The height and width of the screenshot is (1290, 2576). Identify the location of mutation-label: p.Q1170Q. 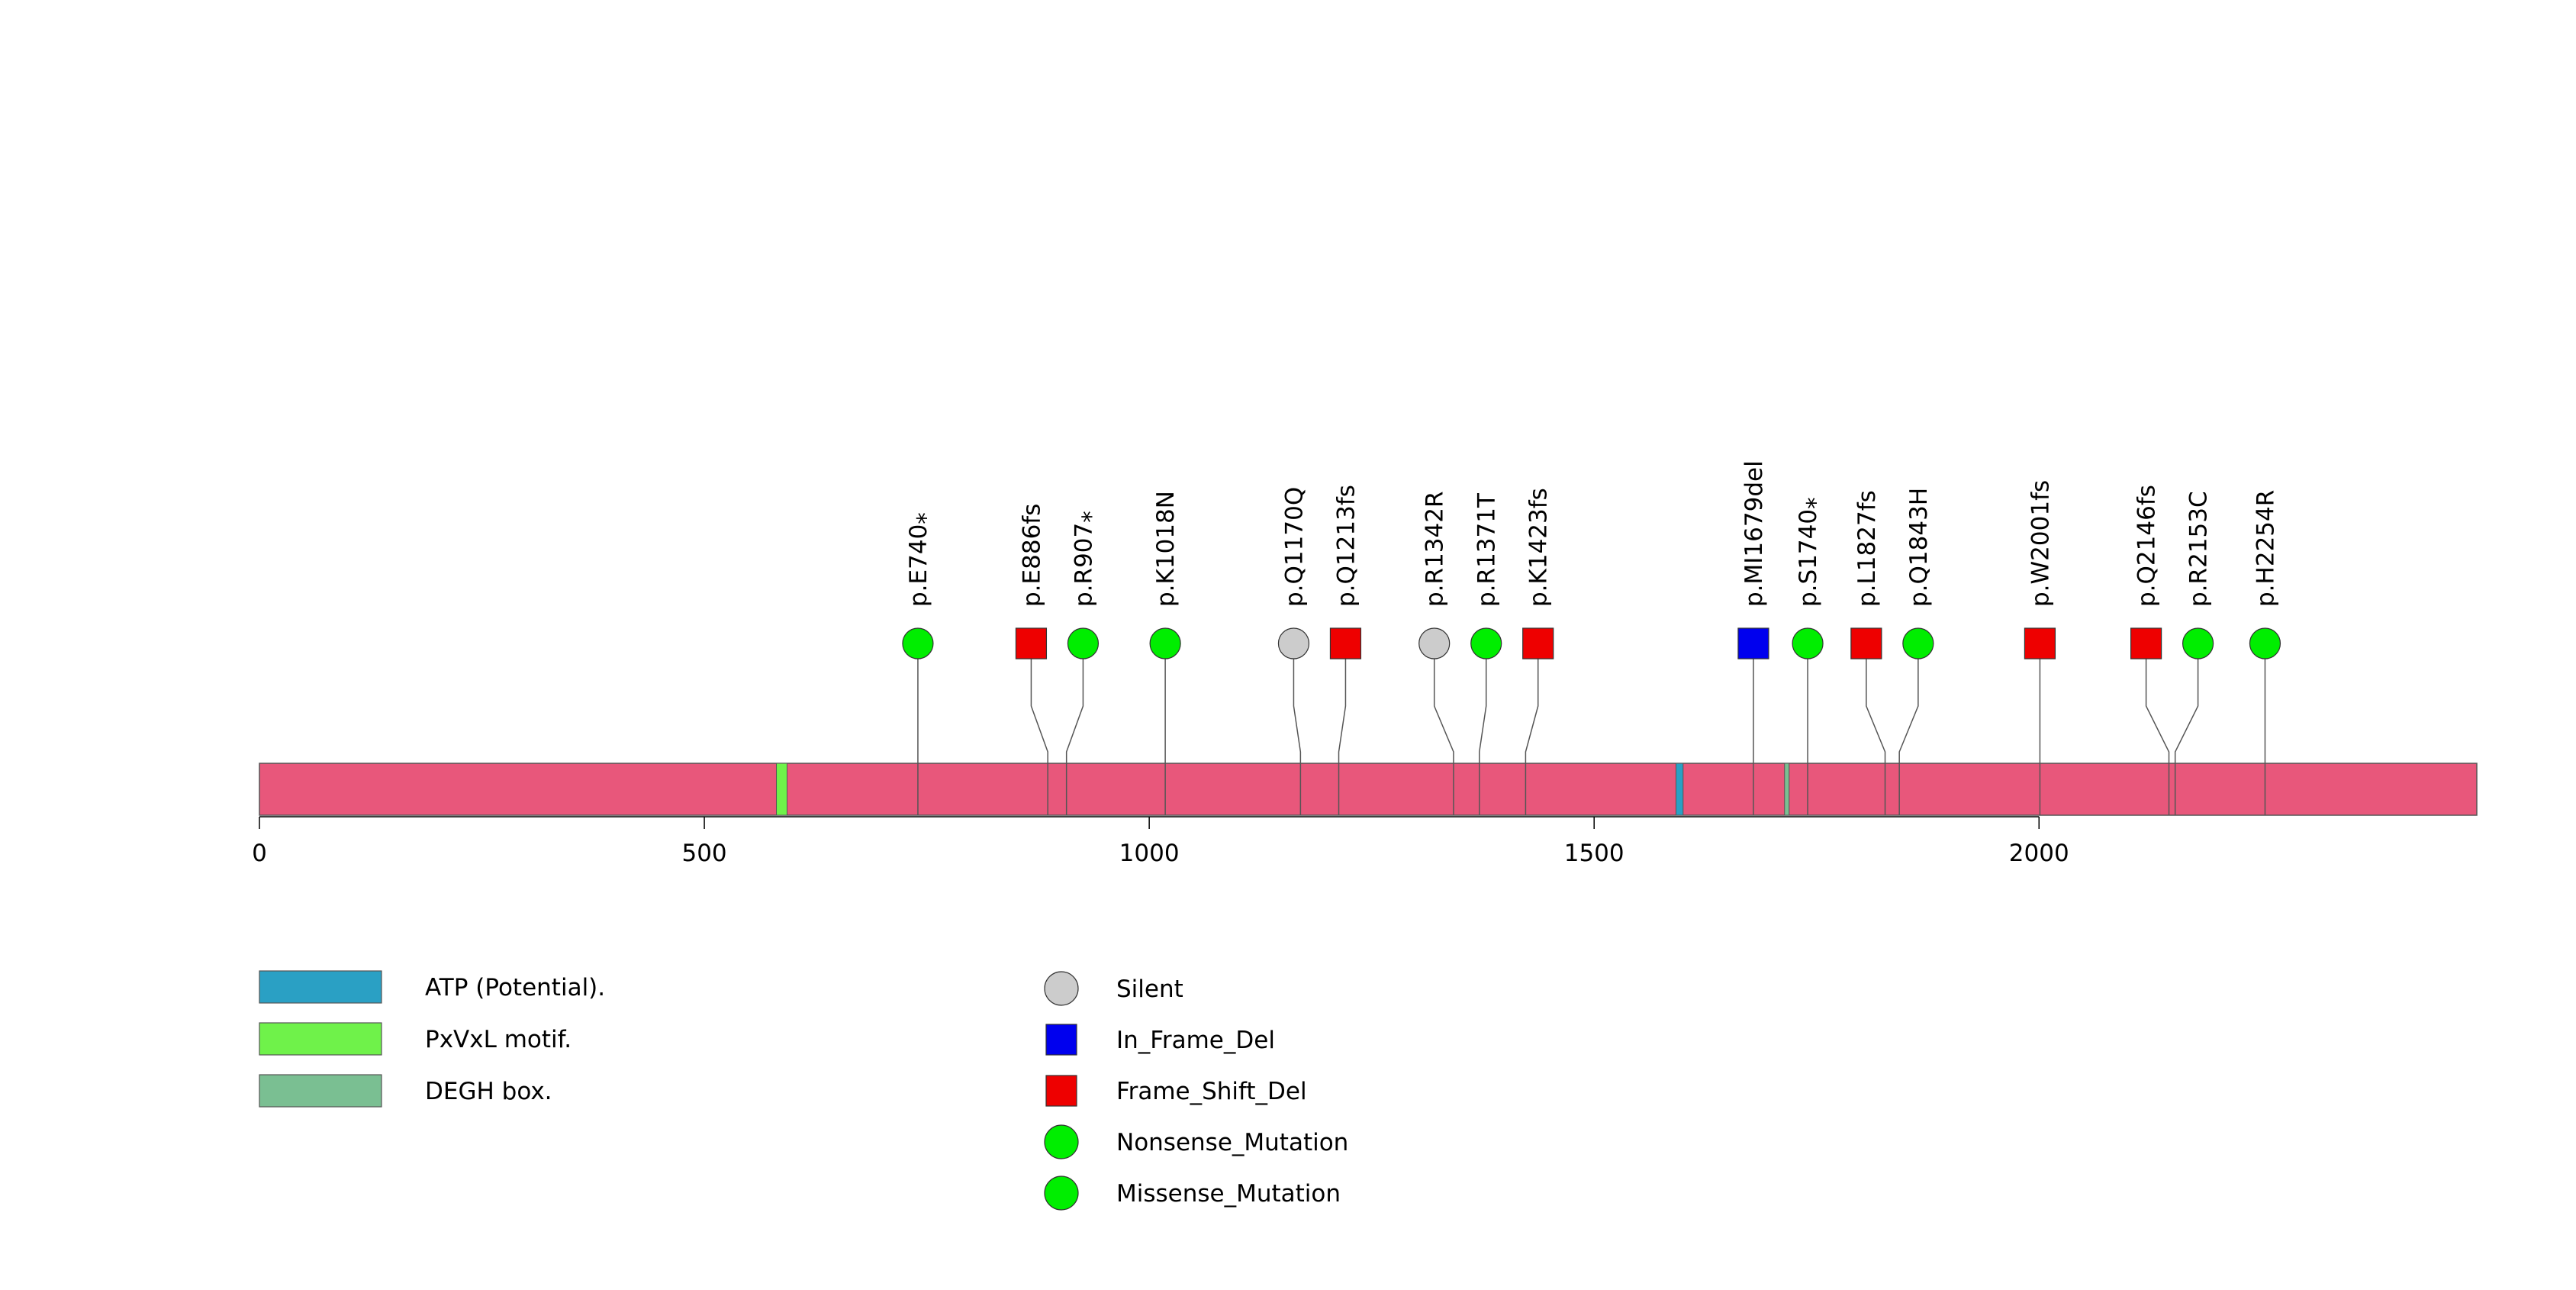
(1294, 547).